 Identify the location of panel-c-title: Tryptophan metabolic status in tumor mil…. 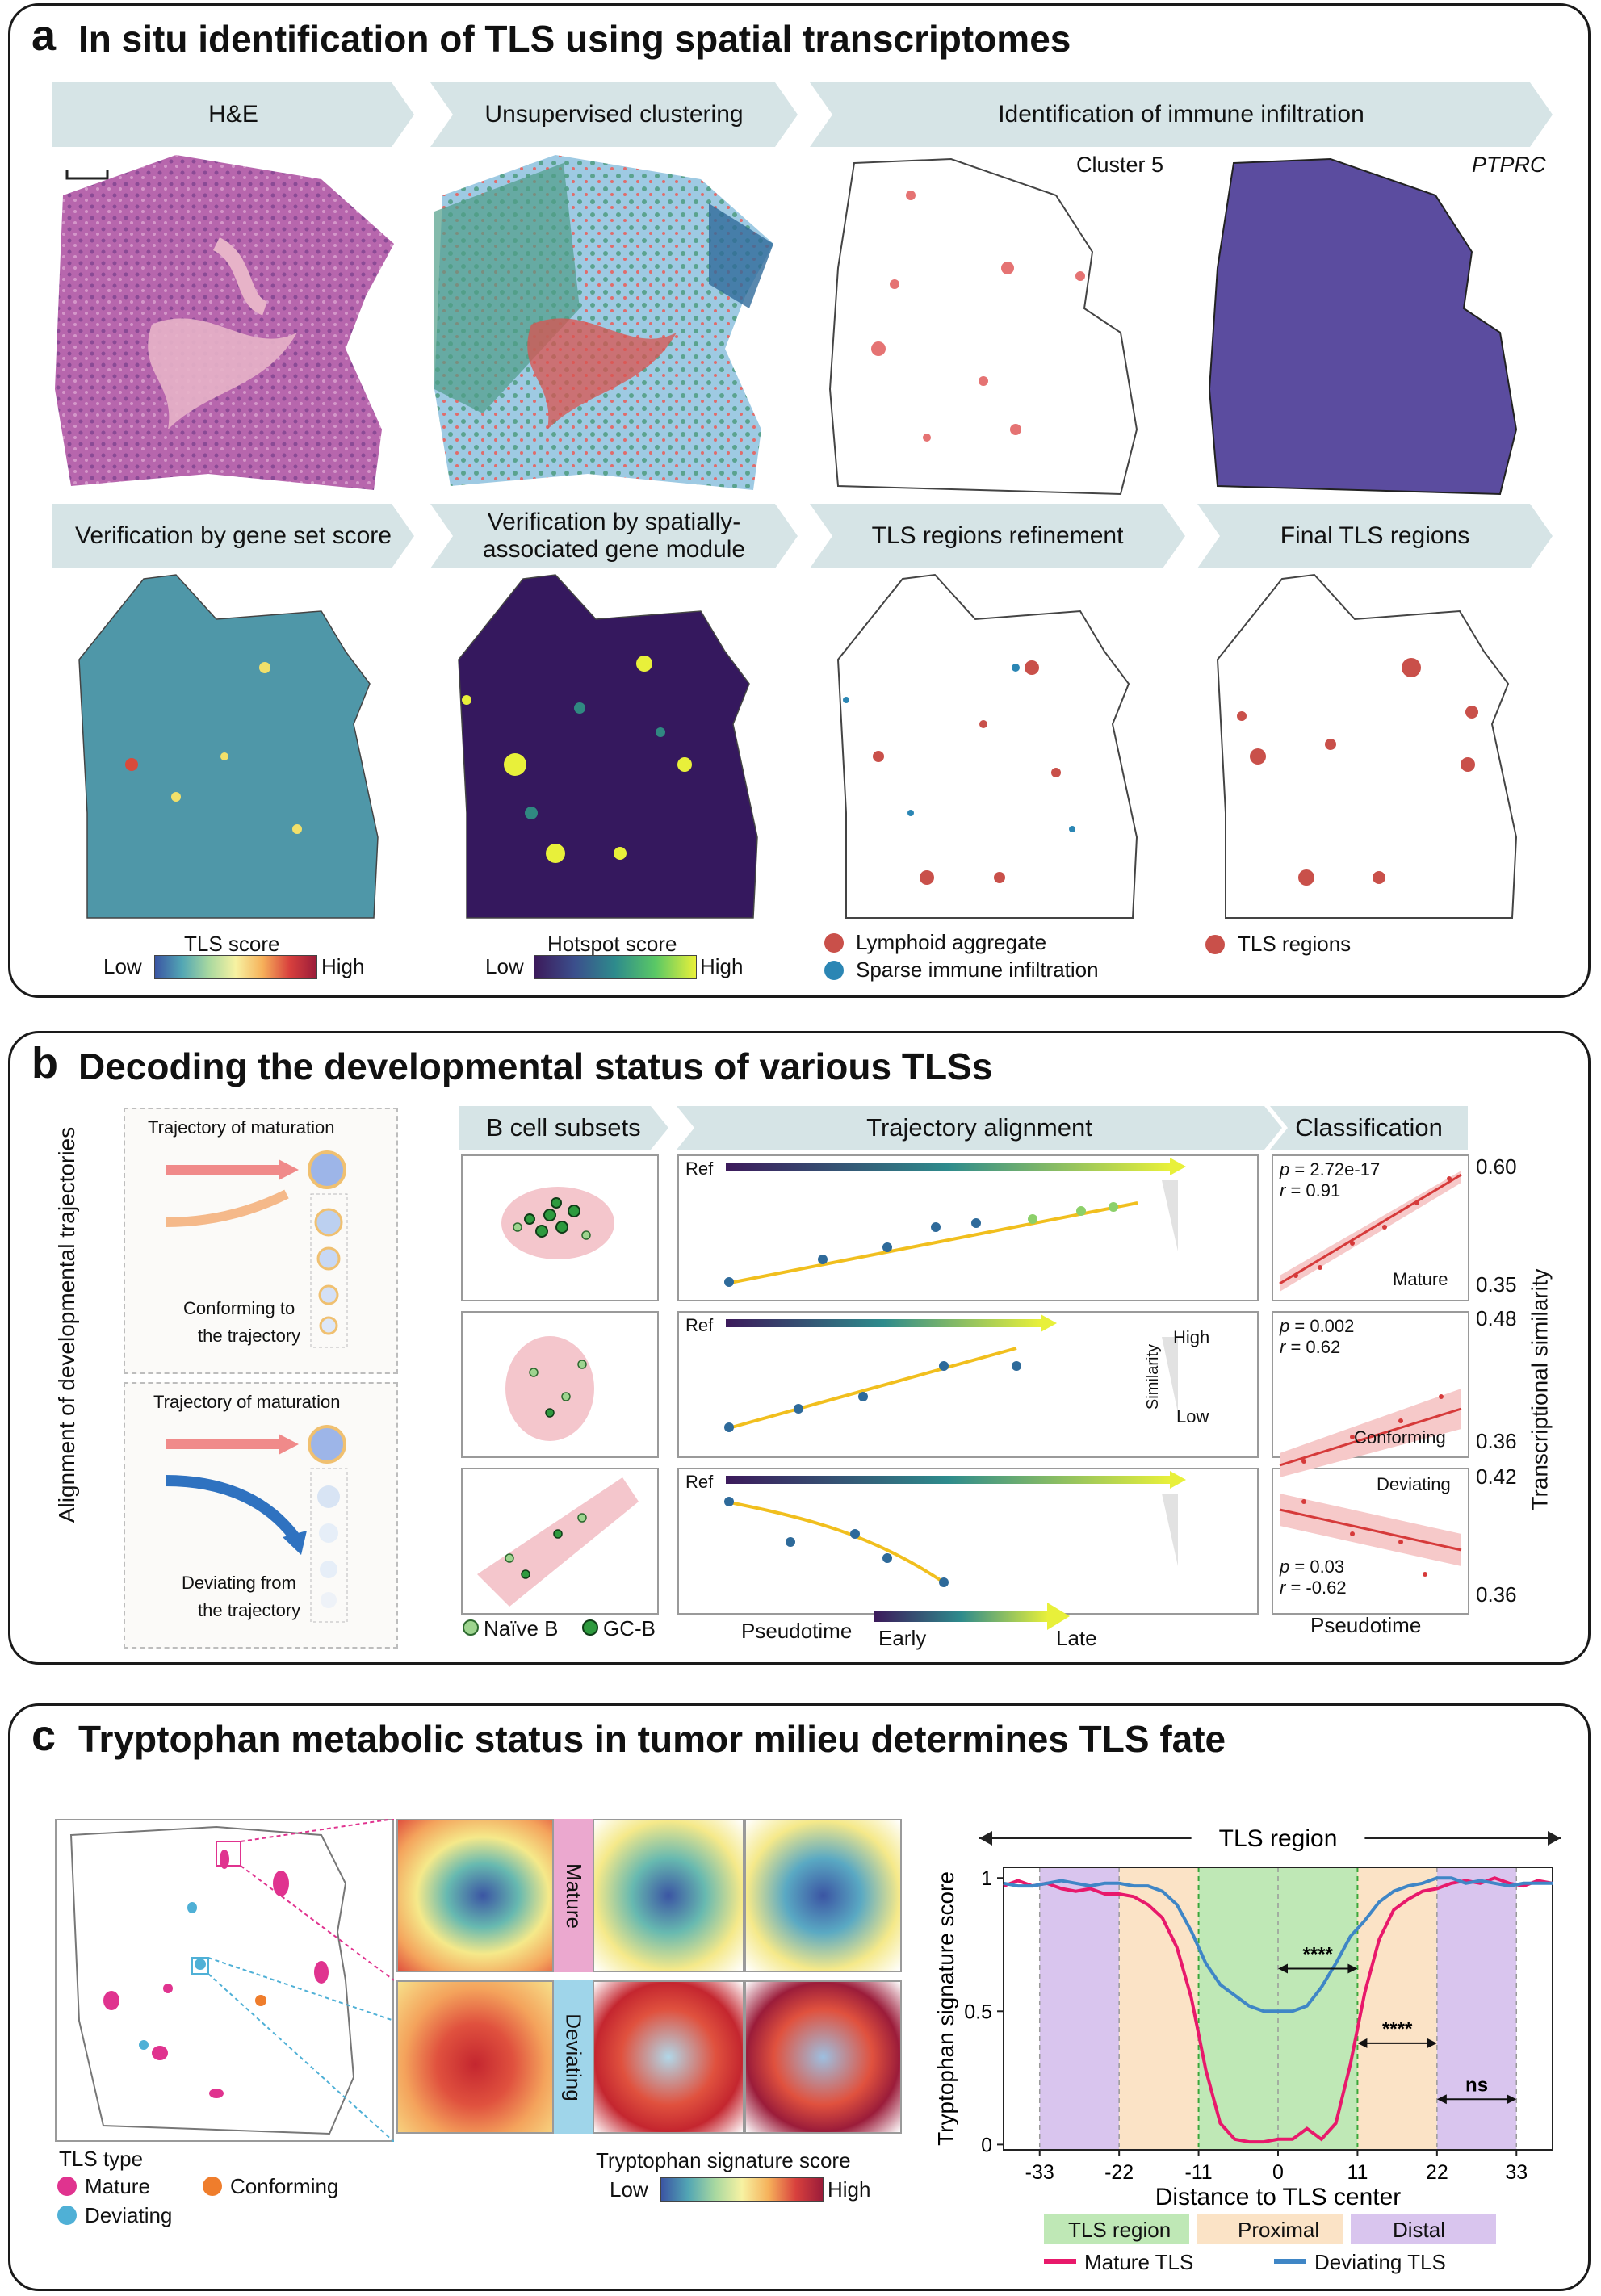
(652, 1739).